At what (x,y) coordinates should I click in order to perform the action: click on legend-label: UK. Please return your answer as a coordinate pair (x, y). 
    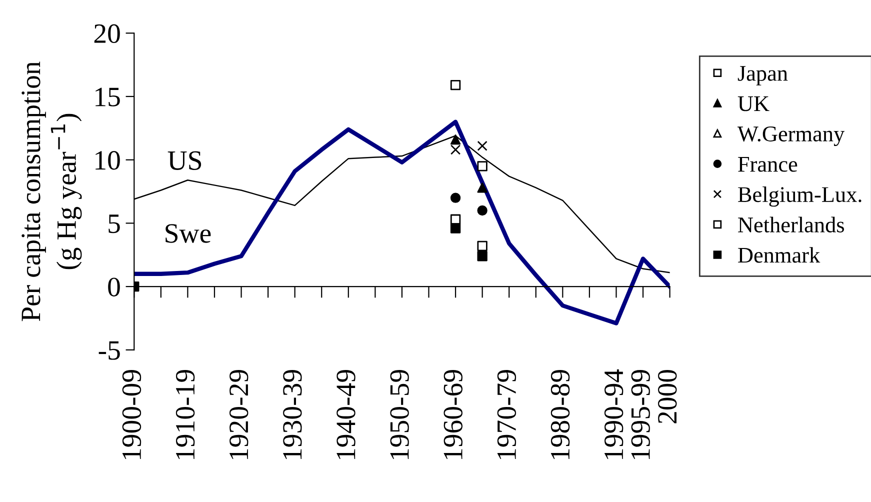
    Looking at the image, I should click on (754, 104).